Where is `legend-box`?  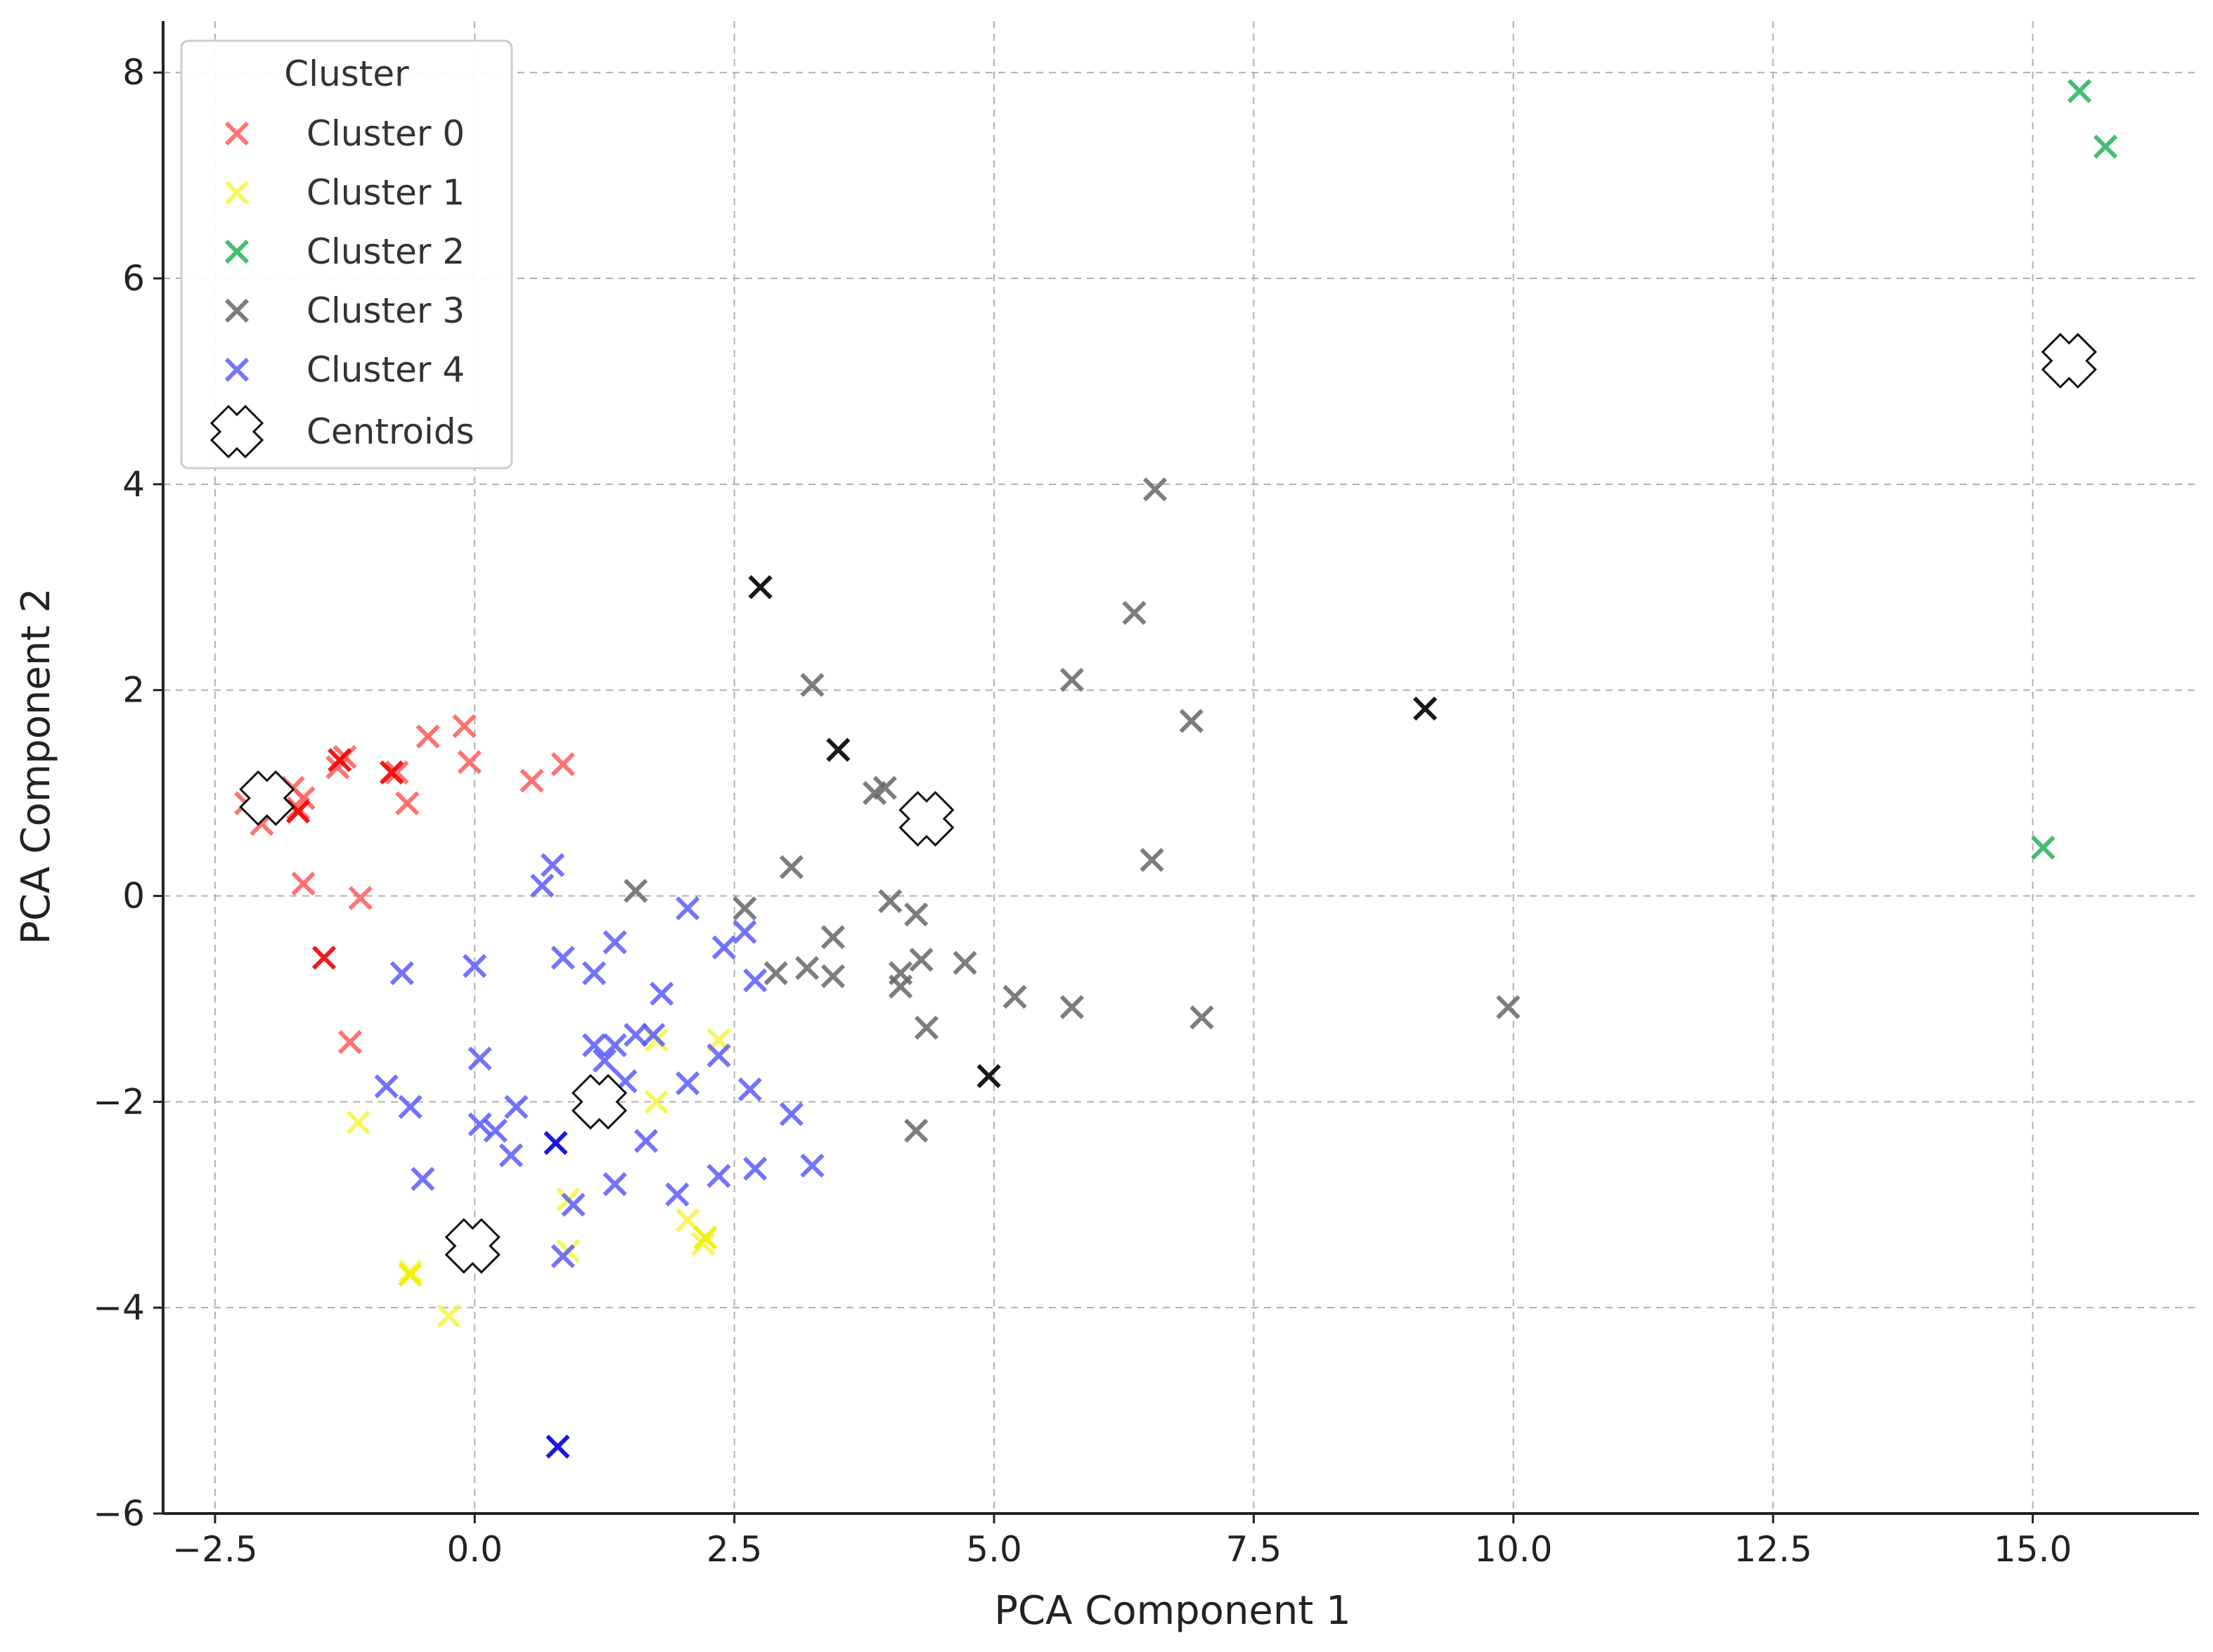
legend-box is located at coordinates (346, 254).